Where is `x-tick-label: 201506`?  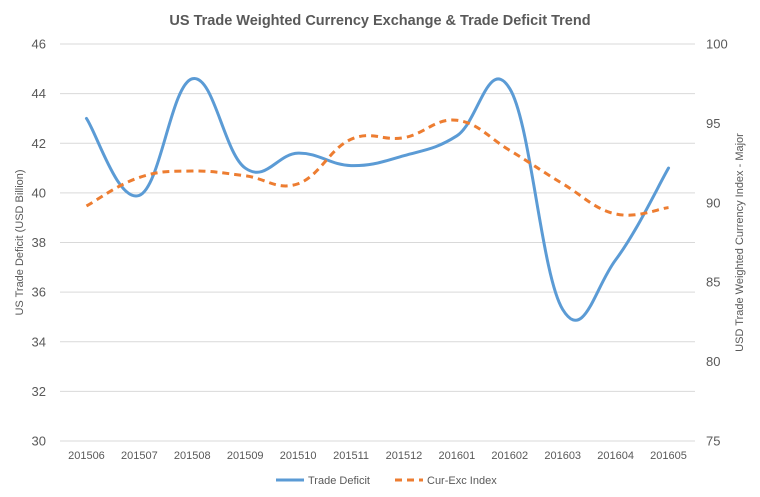 x-tick-label: 201506 is located at coordinates (86, 456).